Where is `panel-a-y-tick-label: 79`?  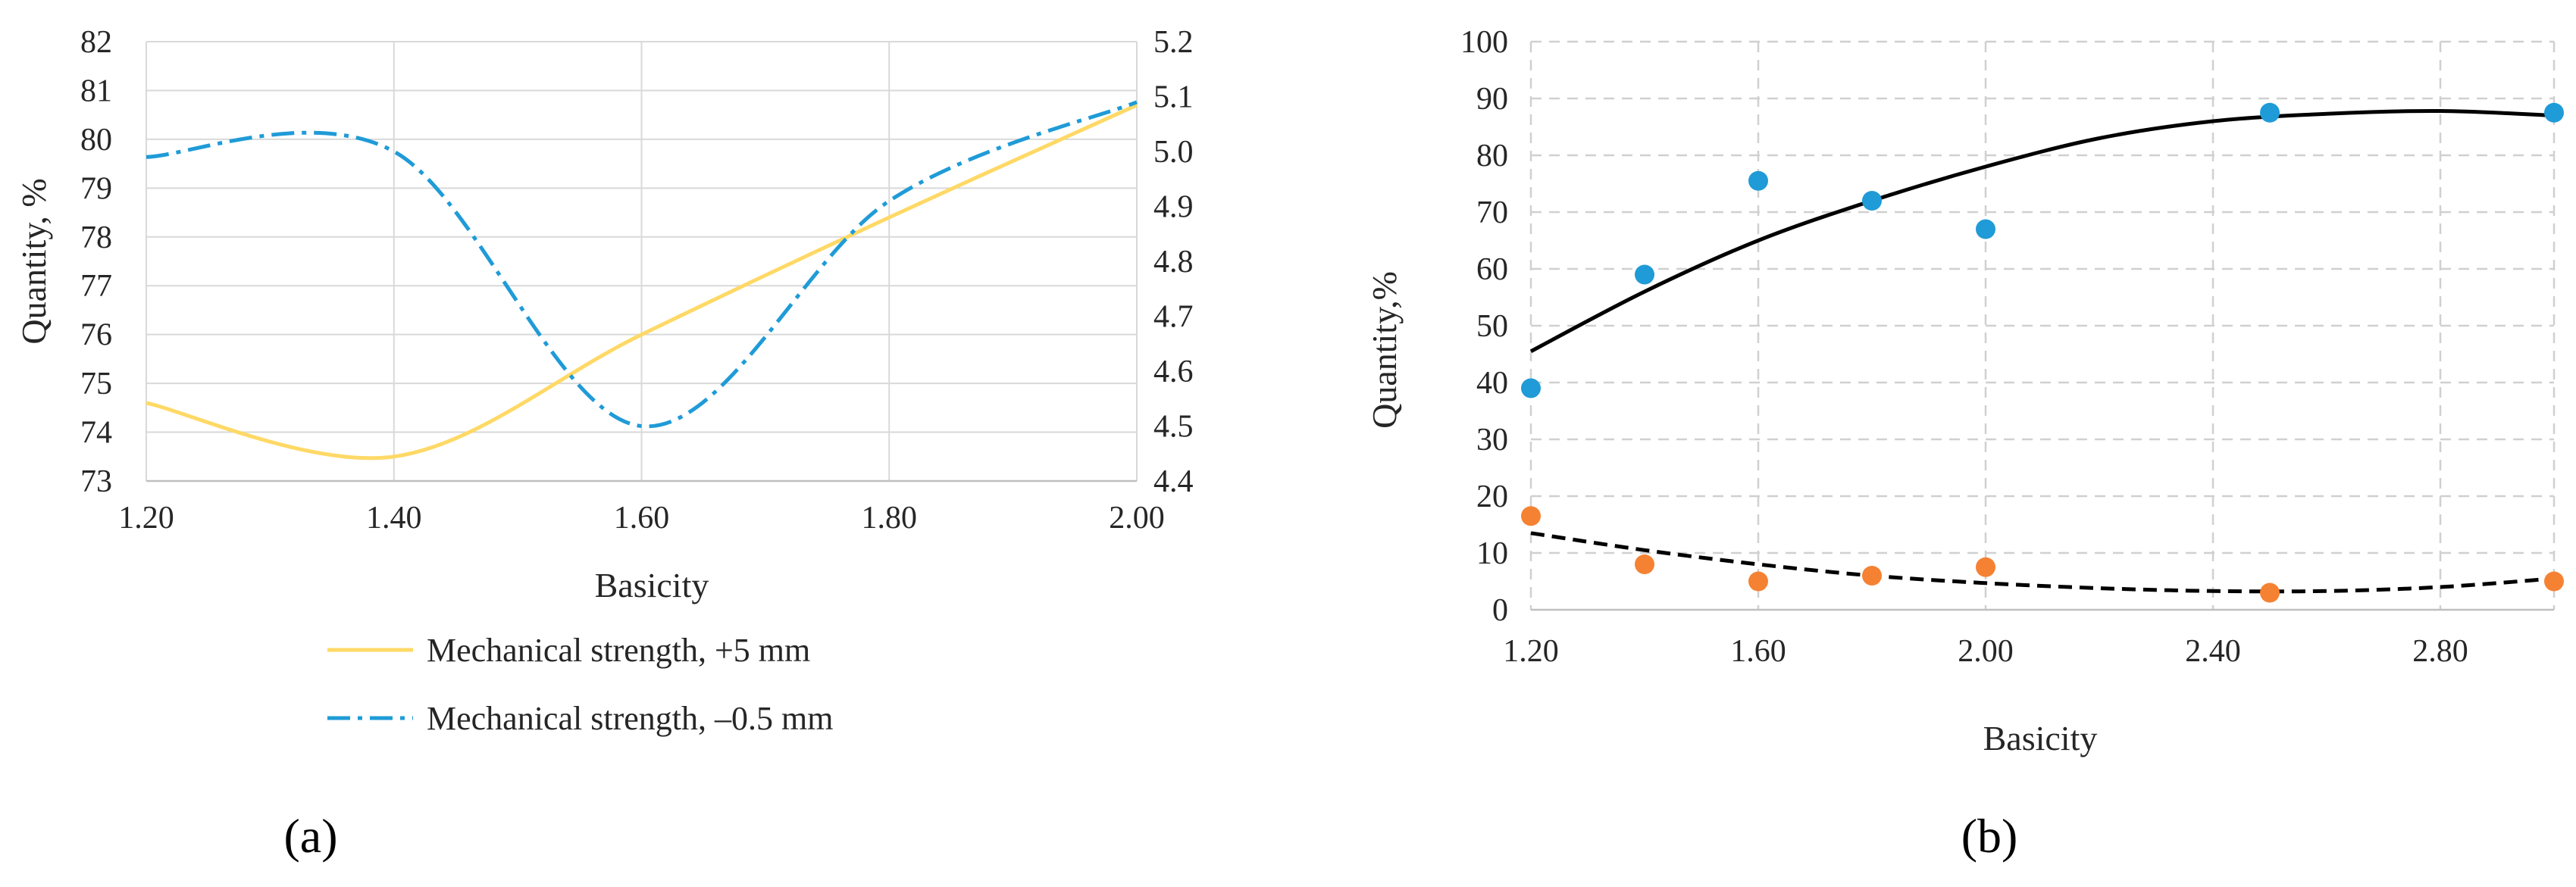
panel-a-y-tick-label: 79 is located at coordinates (96, 188).